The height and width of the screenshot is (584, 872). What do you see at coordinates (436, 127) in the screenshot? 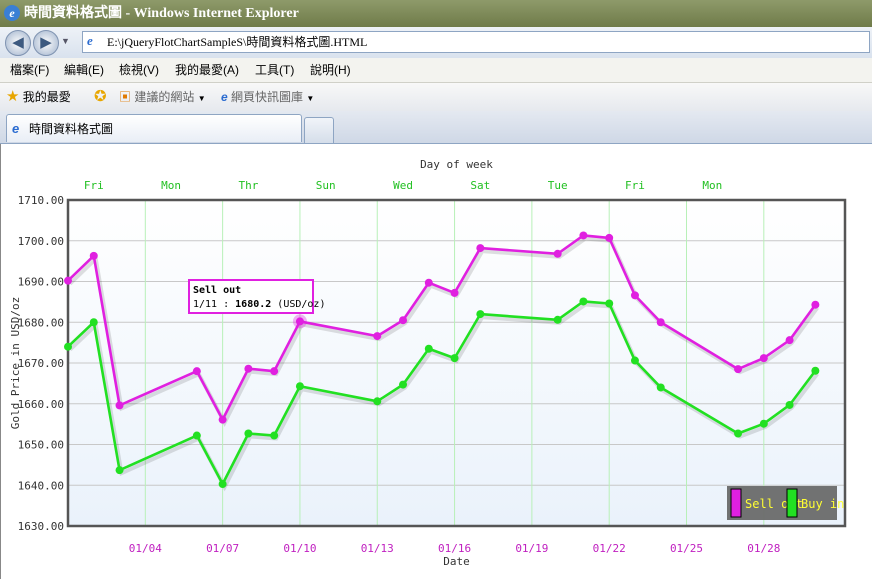
I see `tab-bar: e 時間資料格式圖` at bounding box center [436, 127].